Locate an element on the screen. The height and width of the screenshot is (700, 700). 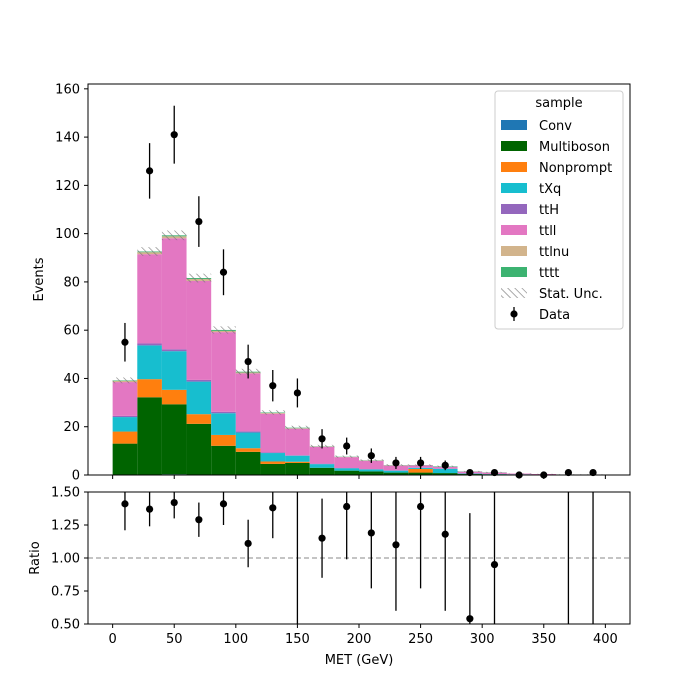
x-tick-label-1: 50 is located at coordinates (174, 639).